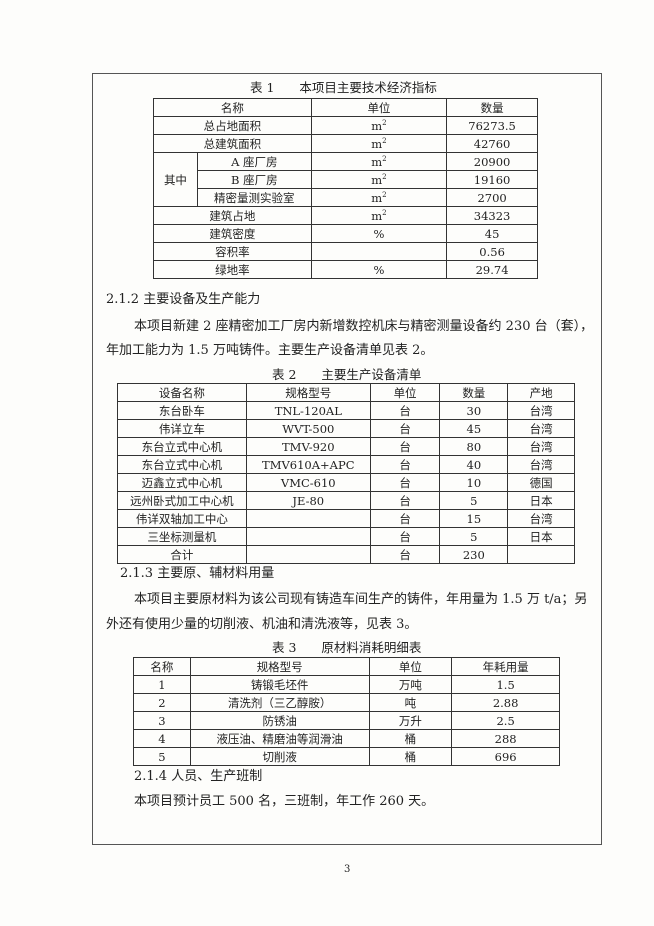 The width and height of the screenshot is (654, 926). Describe the element at coordinates (346, 197) in the screenshot. I see `table-row: 精密量测实验室 m2 2700` at that location.